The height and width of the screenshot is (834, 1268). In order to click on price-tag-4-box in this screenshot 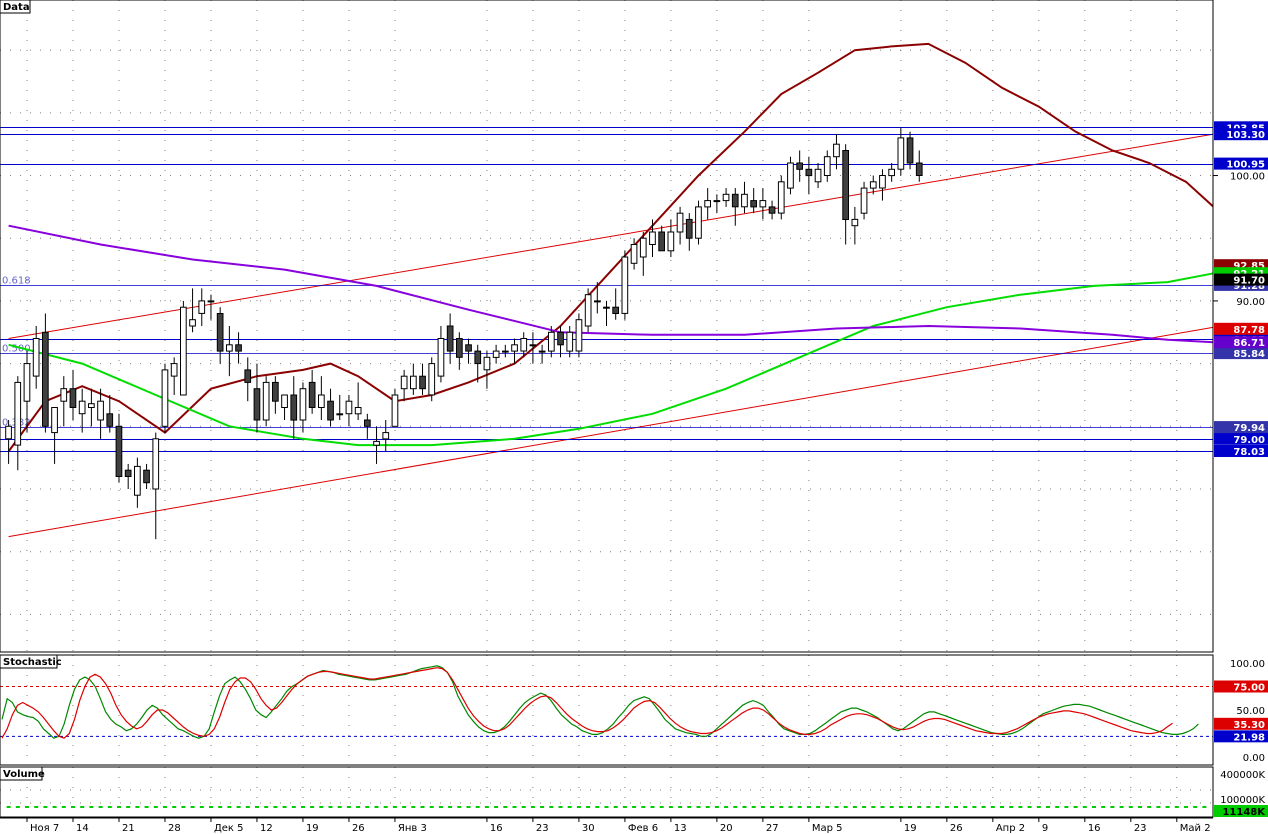, I will do `click(1241, 342)`.